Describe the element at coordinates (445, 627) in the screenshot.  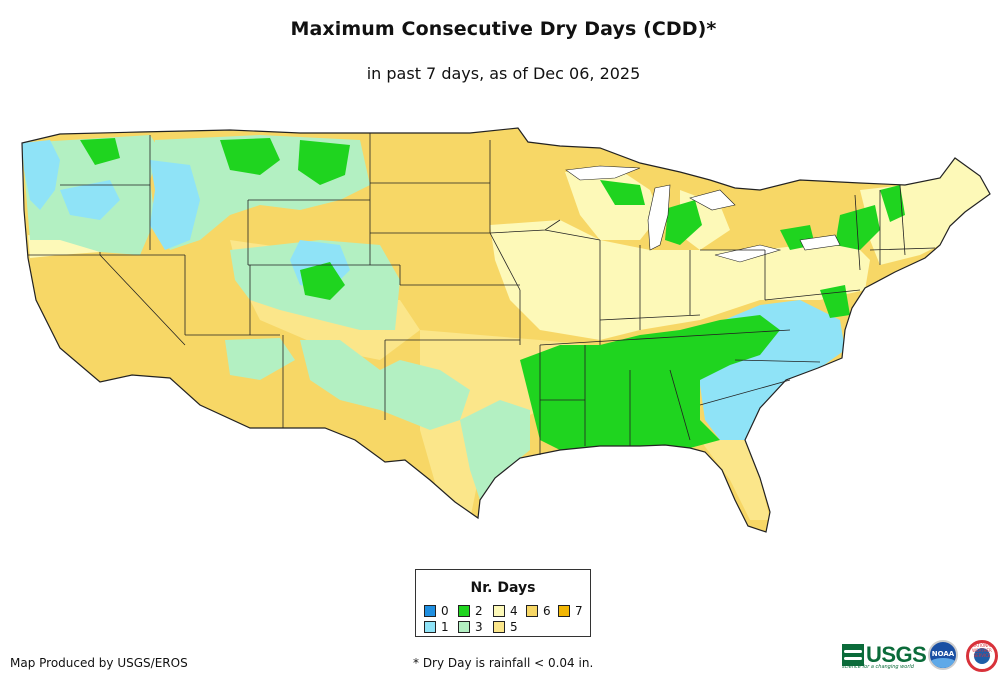
I see `legend-label: 1` at that location.